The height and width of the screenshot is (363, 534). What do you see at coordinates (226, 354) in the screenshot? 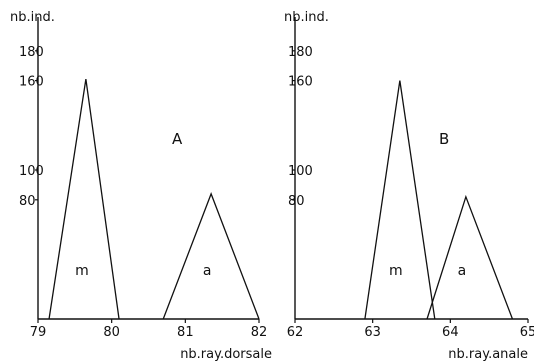
I see `x-axis-title: nb.ray.dorsale` at bounding box center [226, 354].